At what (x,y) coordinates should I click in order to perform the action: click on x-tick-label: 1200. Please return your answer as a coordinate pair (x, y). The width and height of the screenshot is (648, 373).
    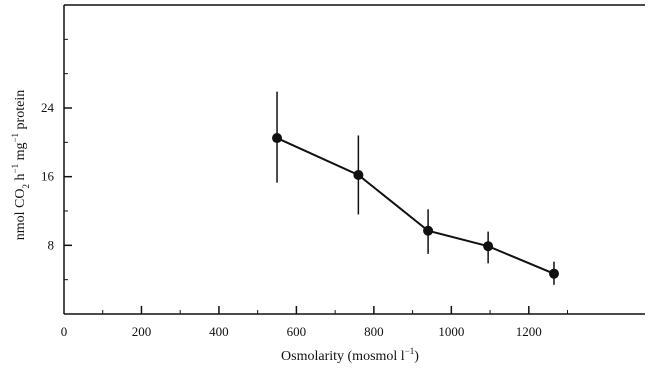
    Looking at the image, I should click on (529, 331).